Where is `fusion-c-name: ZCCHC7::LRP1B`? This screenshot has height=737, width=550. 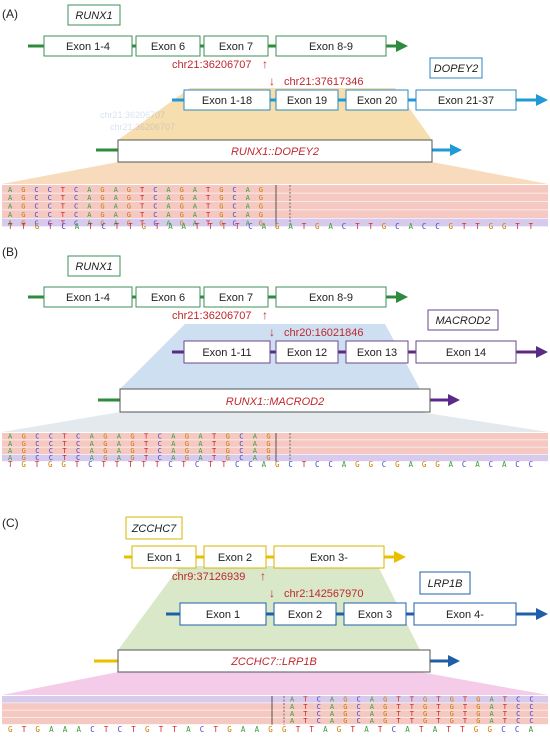
fusion-c-name: ZCCHC7::LRP1B is located at coordinates (273, 662).